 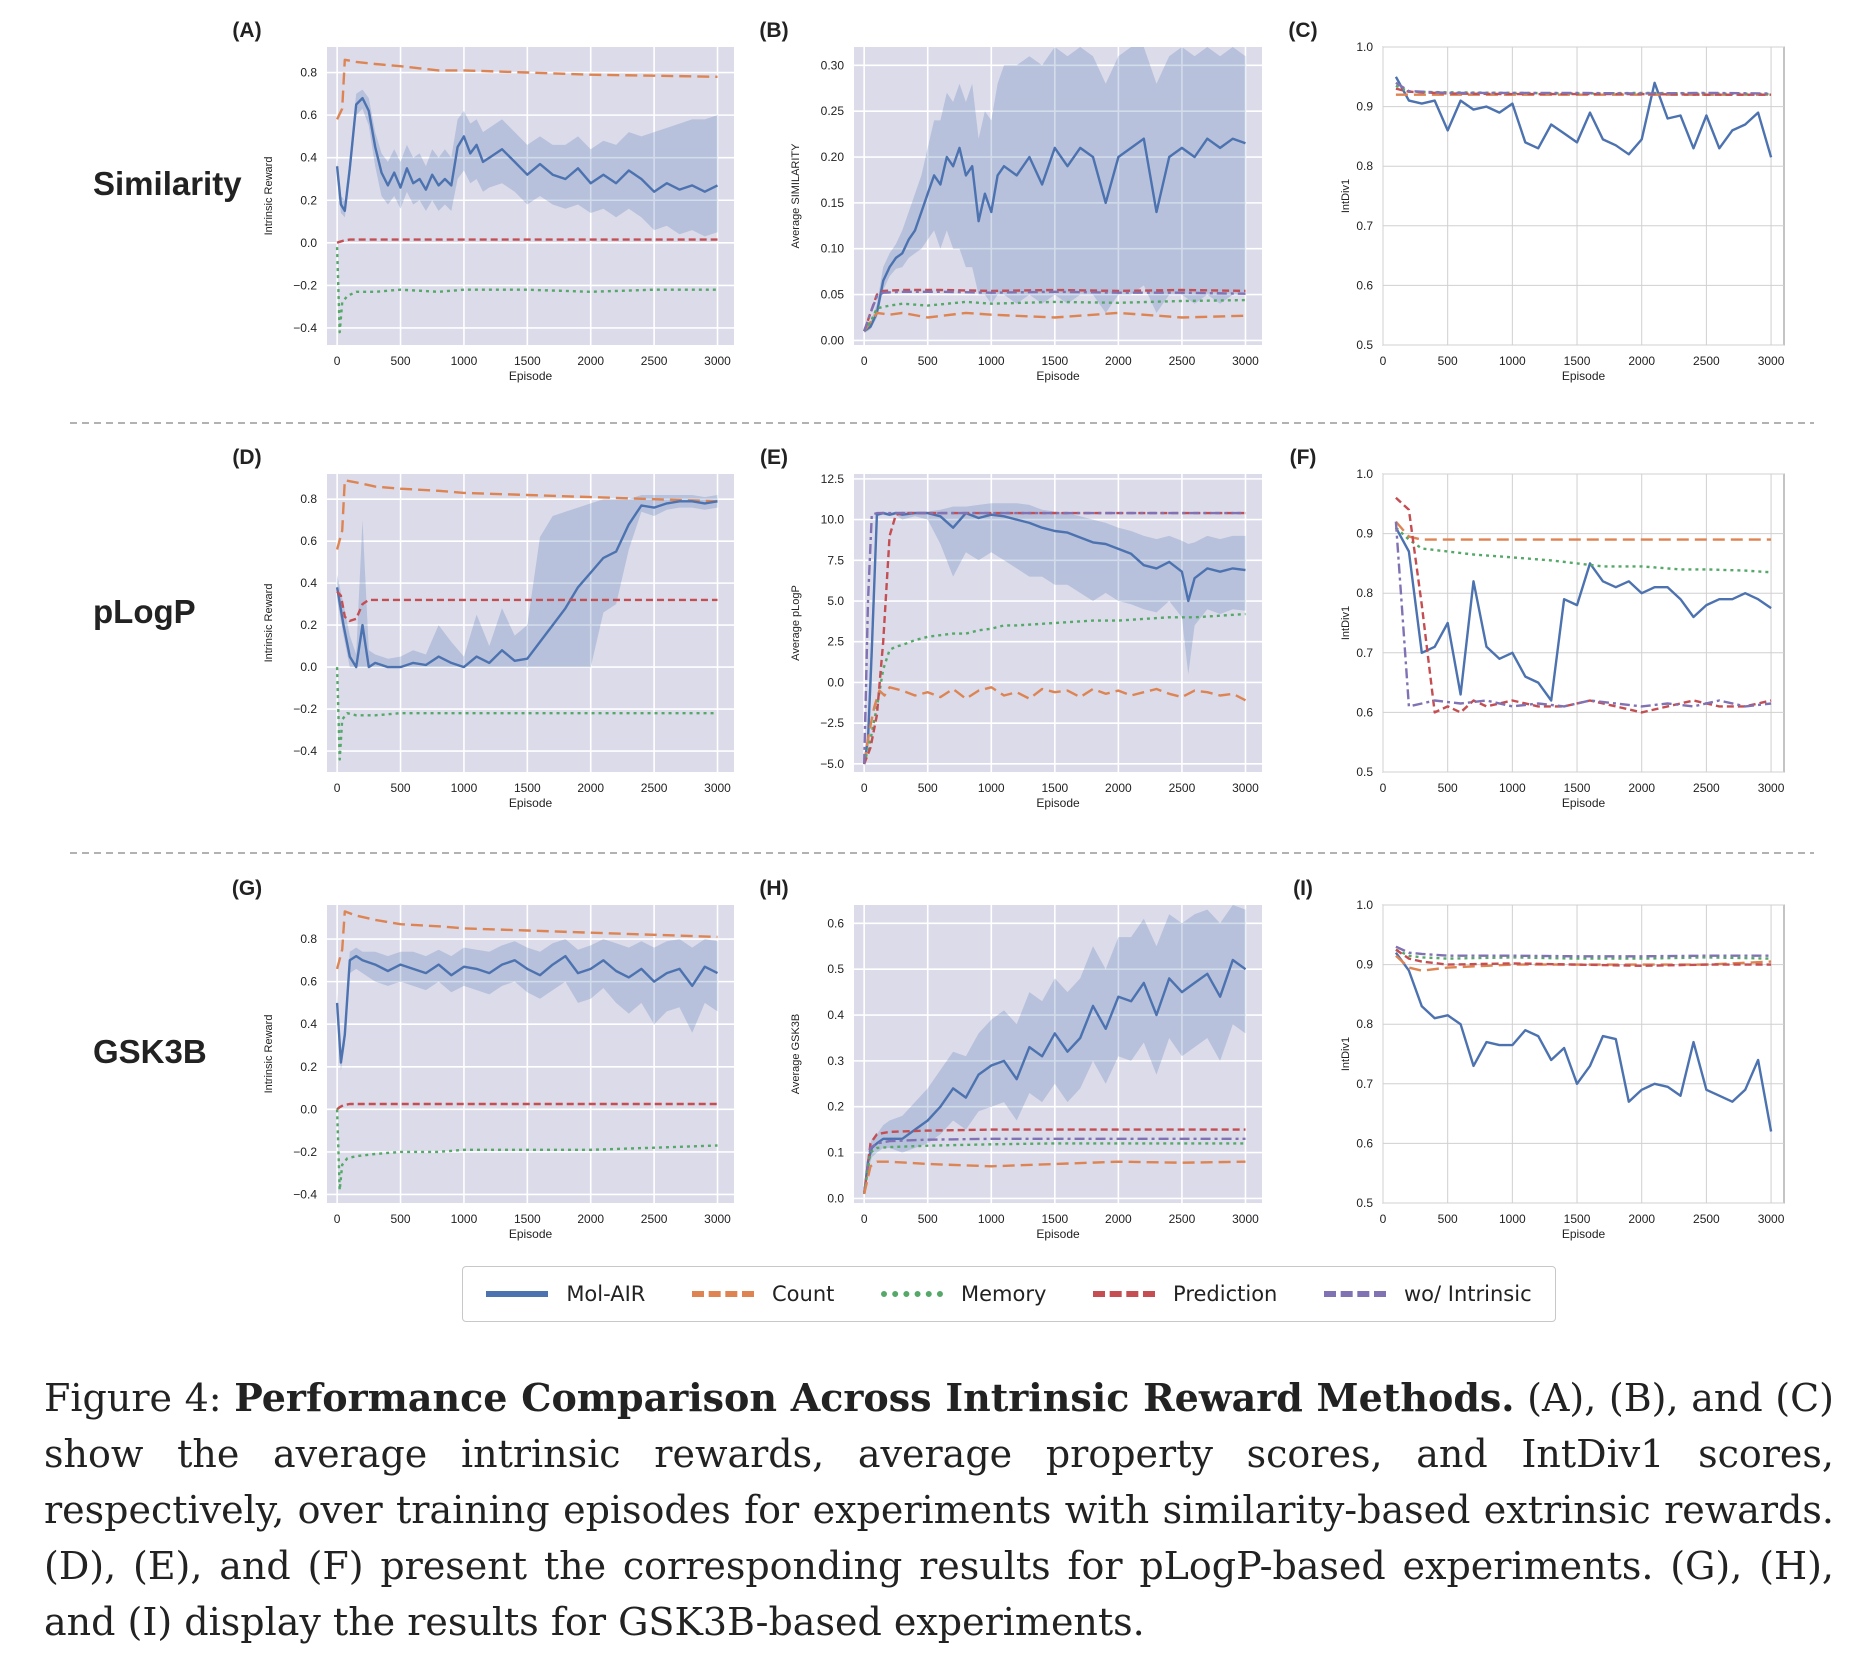 I want to click on panel-label: (I), so click(x=1303, y=888).